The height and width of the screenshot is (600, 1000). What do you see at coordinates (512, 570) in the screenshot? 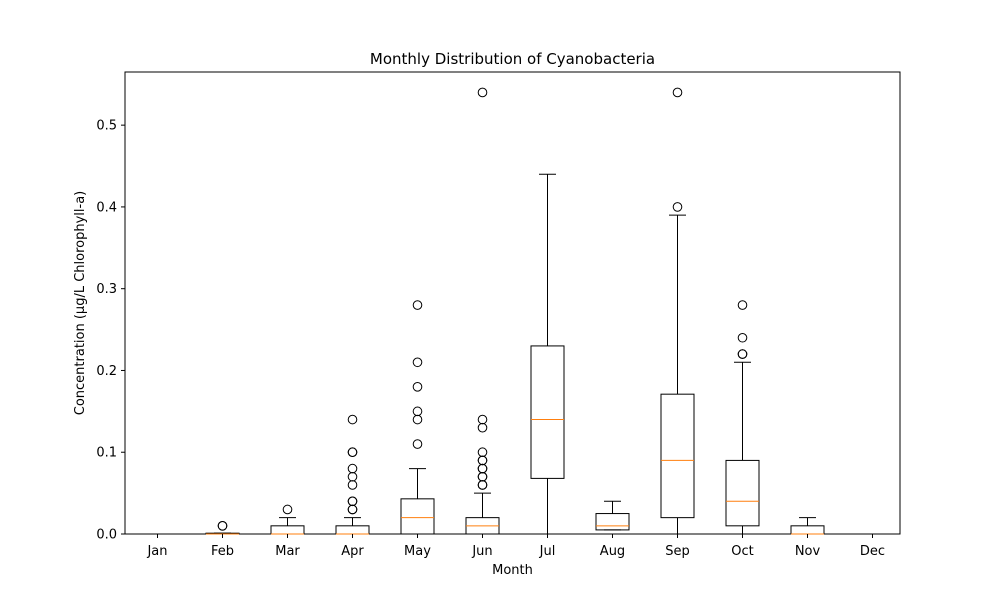
I see `x-axis-label: Month` at bounding box center [512, 570].